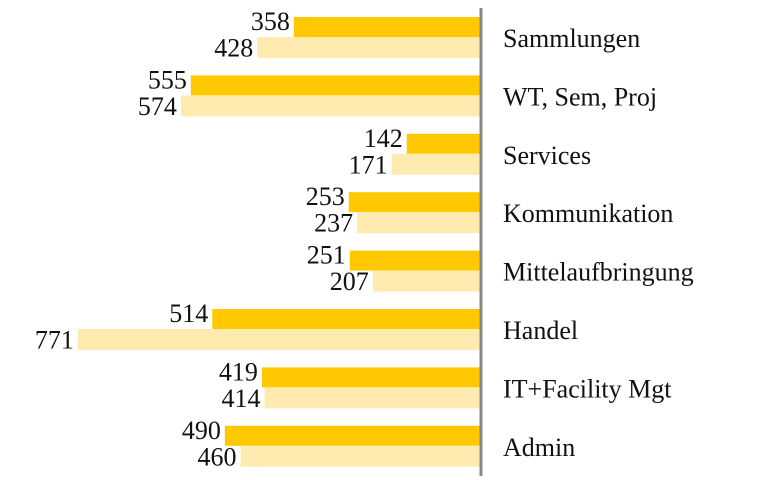 This screenshot has height=480, width=783. I want to click on value-label: 460, so click(217, 456).